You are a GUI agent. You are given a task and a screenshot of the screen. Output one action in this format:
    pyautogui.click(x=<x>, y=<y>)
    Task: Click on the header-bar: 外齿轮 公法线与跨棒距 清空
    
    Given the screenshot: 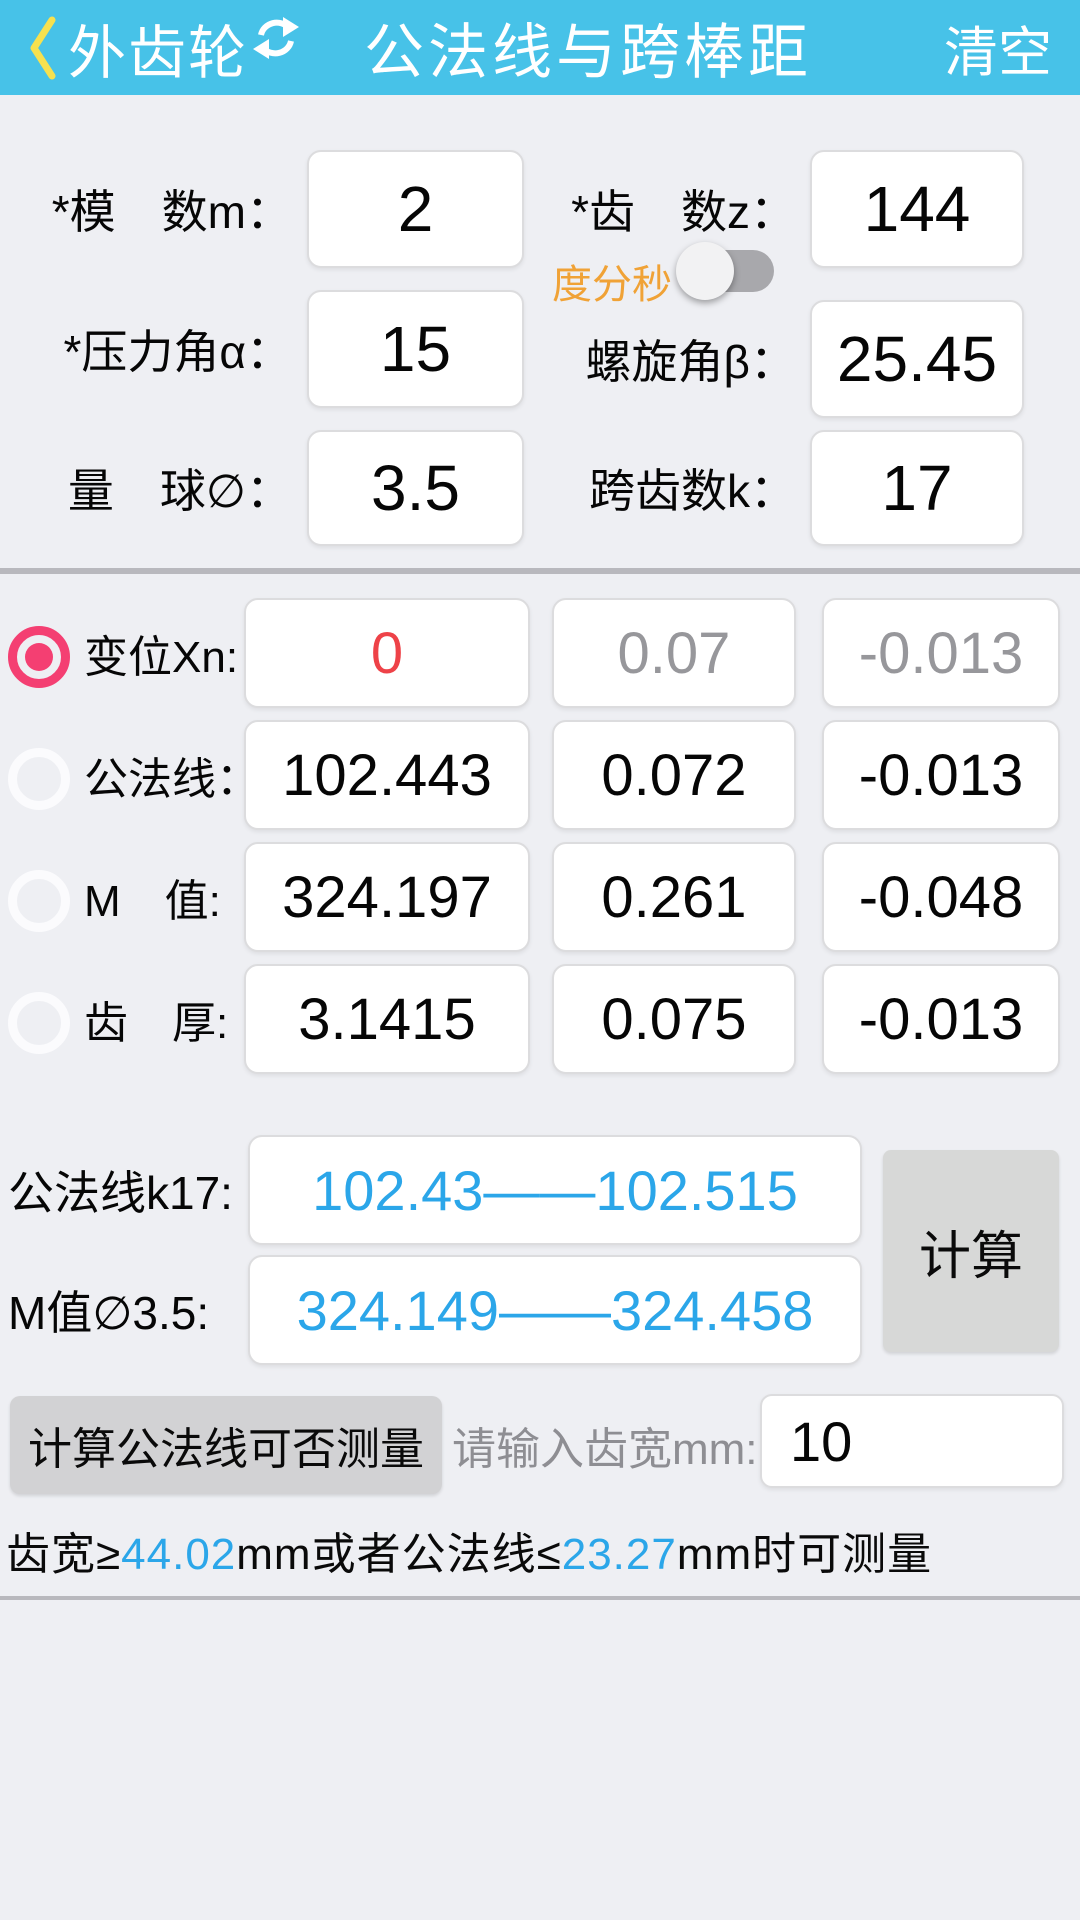 What is the action you would take?
    pyautogui.click(x=540, y=47)
    